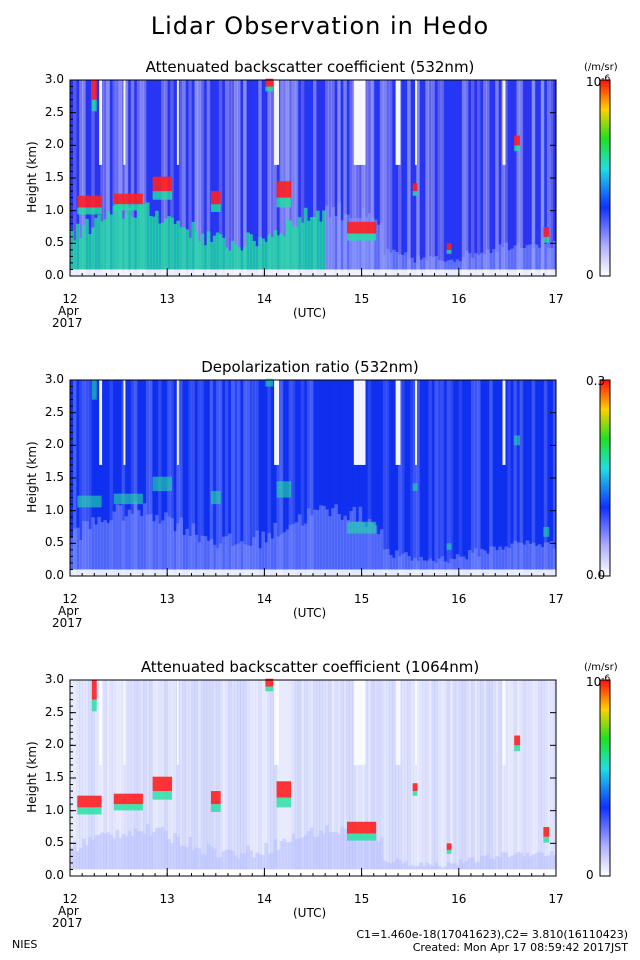 The height and width of the screenshot is (960, 640). What do you see at coordinates (167, 899) in the screenshot?
I see `x-tick-label: 13` at bounding box center [167, 899].